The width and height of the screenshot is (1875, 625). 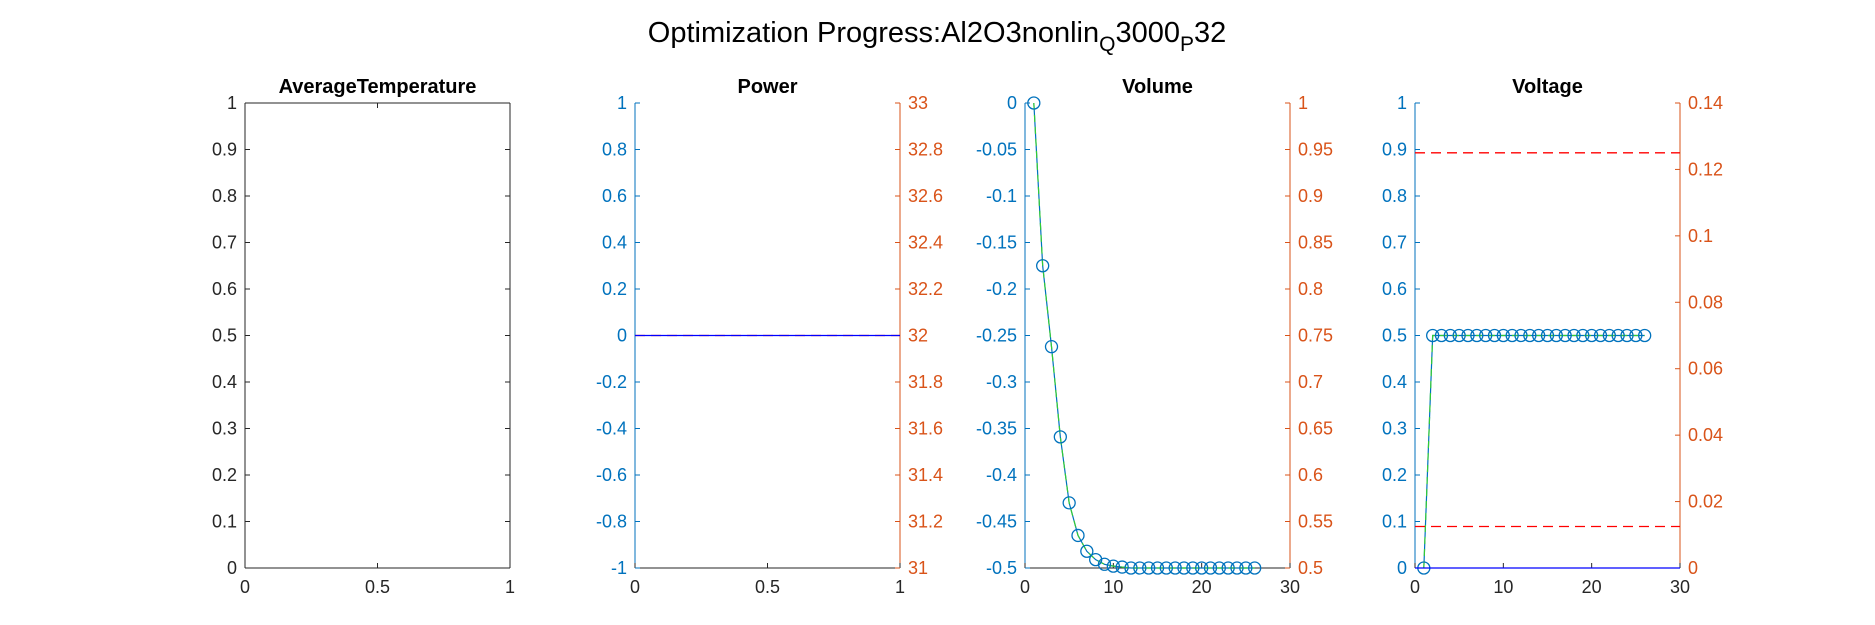 I want to click on y2-tick-label: 0.95, so click(x=1315, y=150).